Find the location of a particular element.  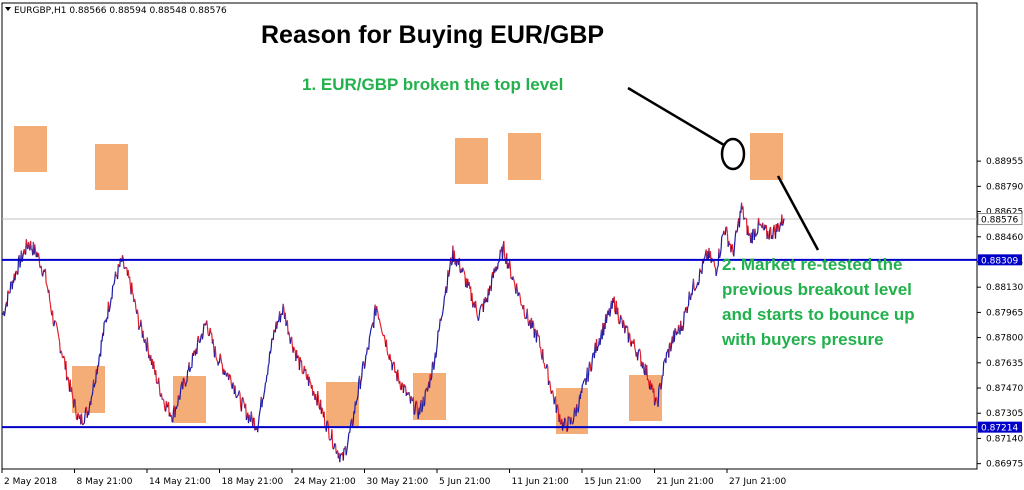

annotation-retest-line-1: 2. Market re-tested the is located at coordinates (812, 264).